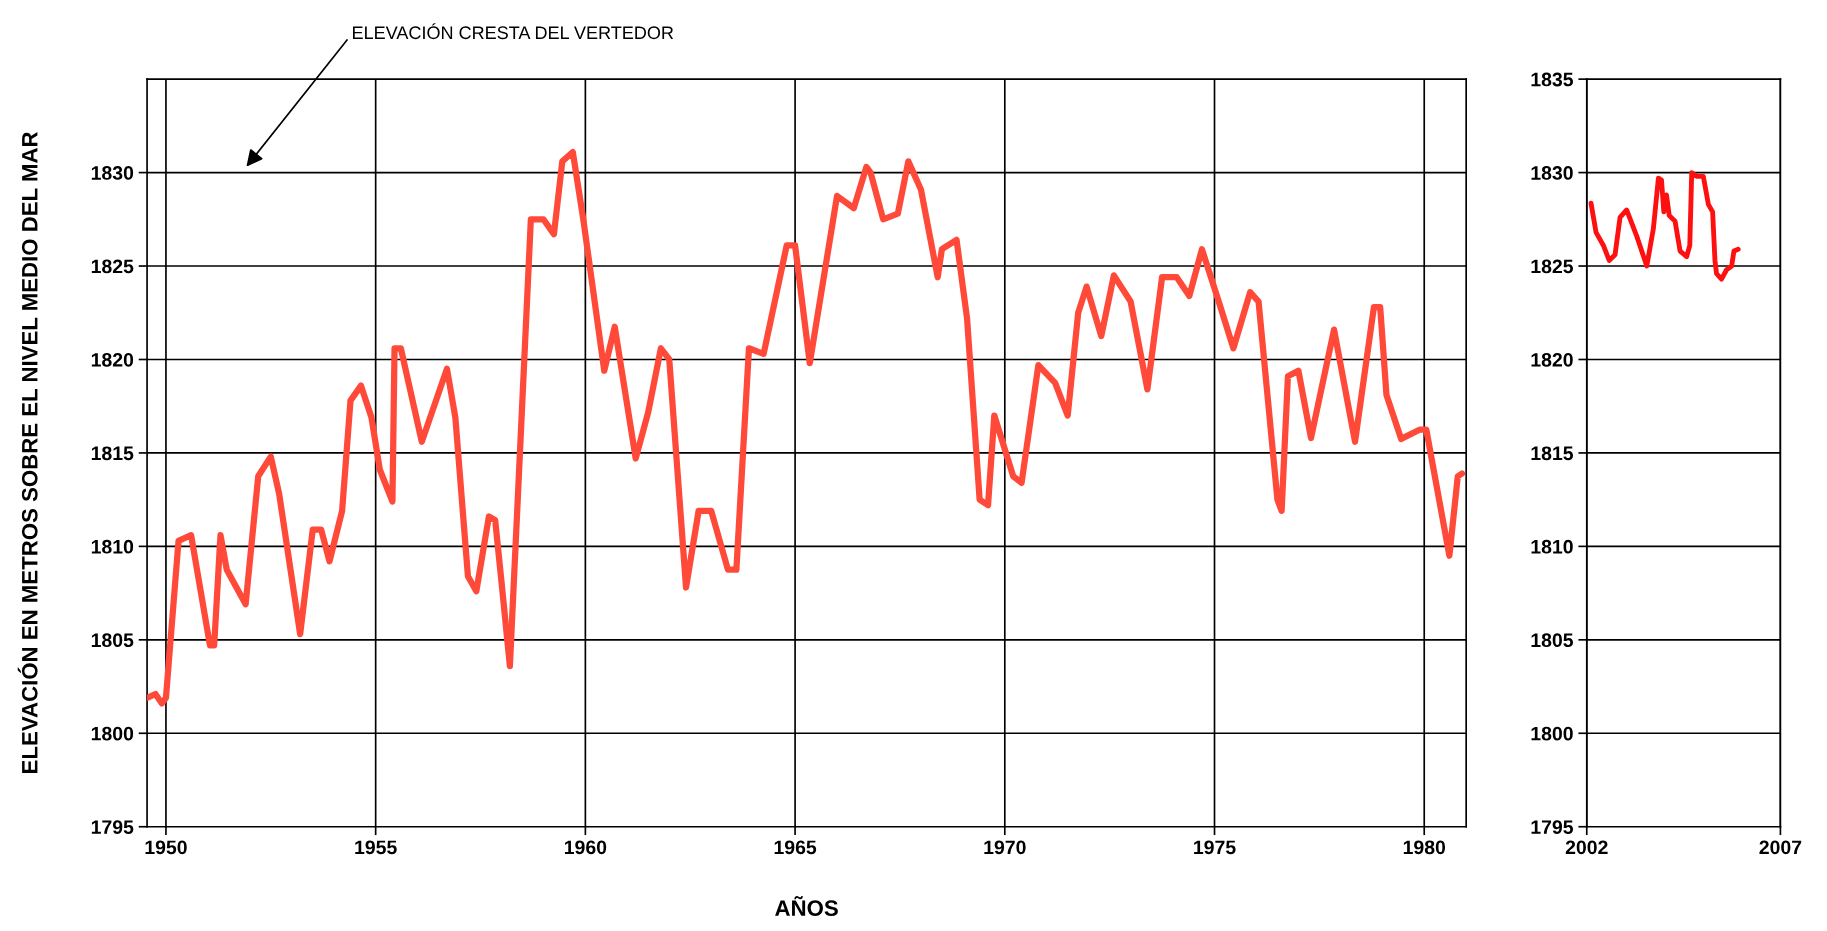 Image resolution: width=1827 pixels, height=931 pixels. What do you see at coordinates (795, 847) in the screenshot?
I see `x-tick-label: 1965` at bounding box center [795, 847].